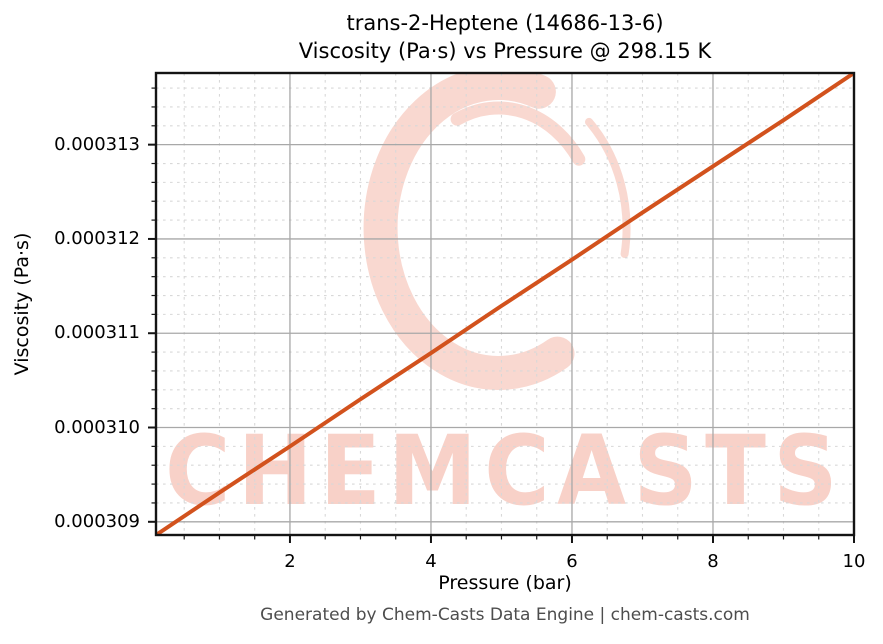 The image size is (883, 644). What do you see at coordinates (505, 51) in the screenshot?
I see `chart-title-line2: Viscosity (Pa·s) vs Pressure @ 298.15 K` at bounding box center [505, 51].